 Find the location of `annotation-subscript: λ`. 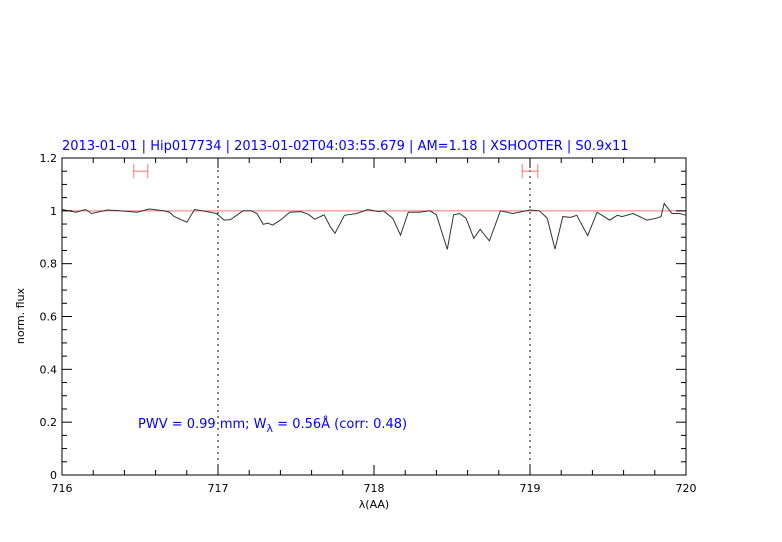

annotation-subscript: λ is located at coordinates (270, 428).